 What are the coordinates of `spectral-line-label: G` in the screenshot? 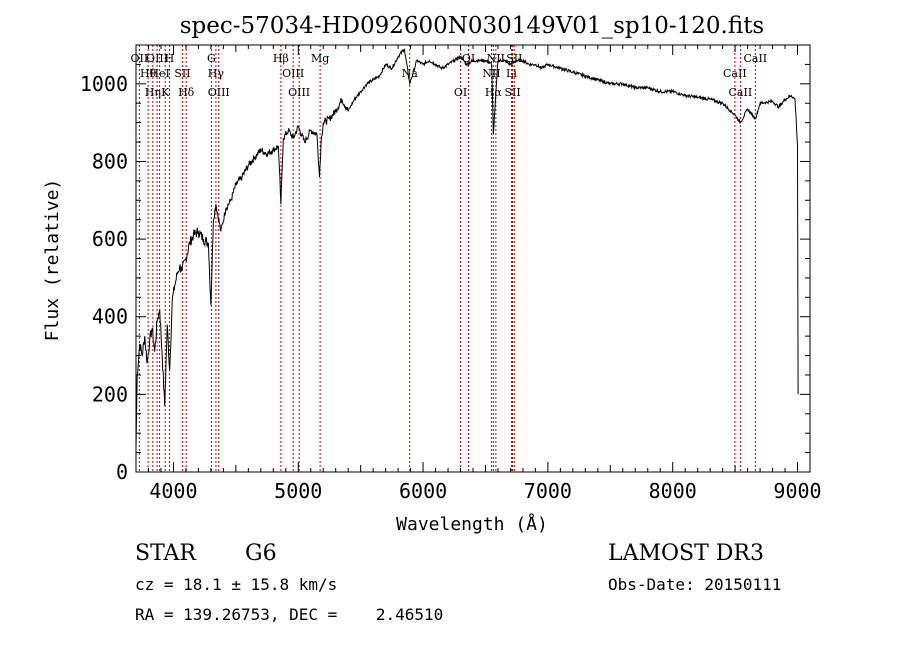 It's located at (211, 58).